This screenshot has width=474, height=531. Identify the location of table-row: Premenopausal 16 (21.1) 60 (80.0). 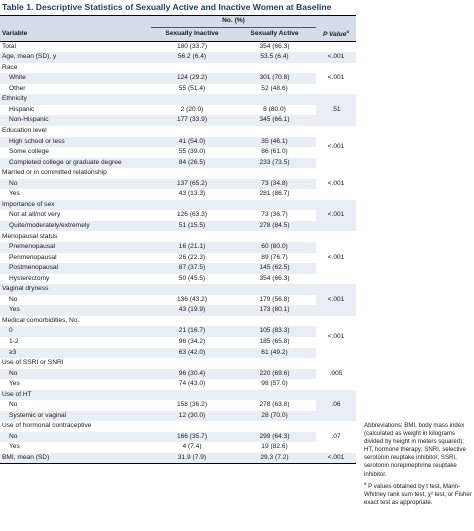
(178, 247).